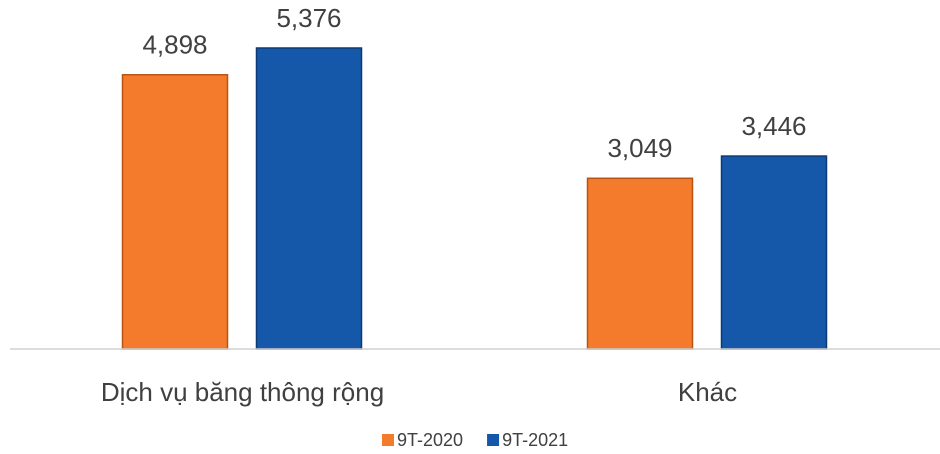 Image resolution: width=940 pixels, height=454 pixels. What do you see at coordinates (707, 392) in the screenshot?
I see `x-tick-label: Khác` at bounding box center [707, 392].